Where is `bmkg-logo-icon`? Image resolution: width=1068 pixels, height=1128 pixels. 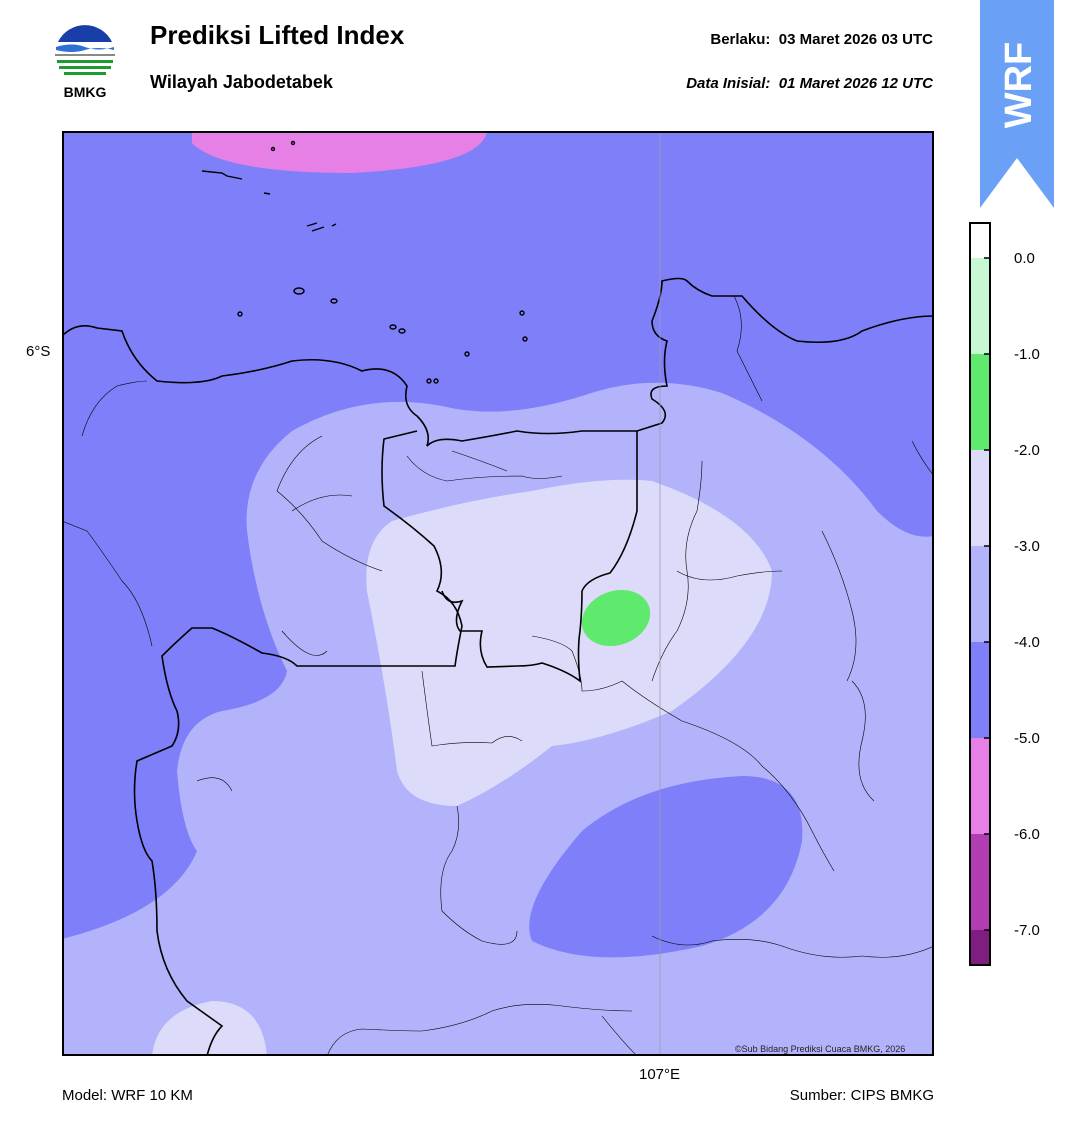 bmkg-logo-icon is located at coordinates (85, 52).